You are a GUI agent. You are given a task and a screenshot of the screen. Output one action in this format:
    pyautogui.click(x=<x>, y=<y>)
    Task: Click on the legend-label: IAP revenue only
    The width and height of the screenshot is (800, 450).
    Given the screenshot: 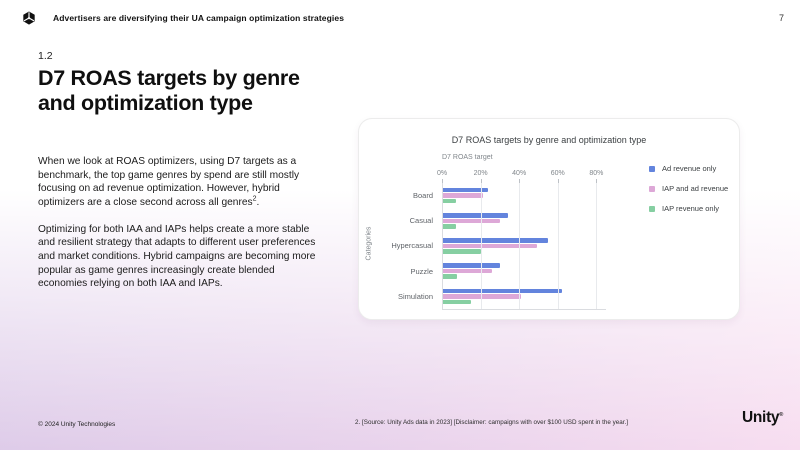 What is the action you would take?
    pyautogui.click(x=690, y=208)
    